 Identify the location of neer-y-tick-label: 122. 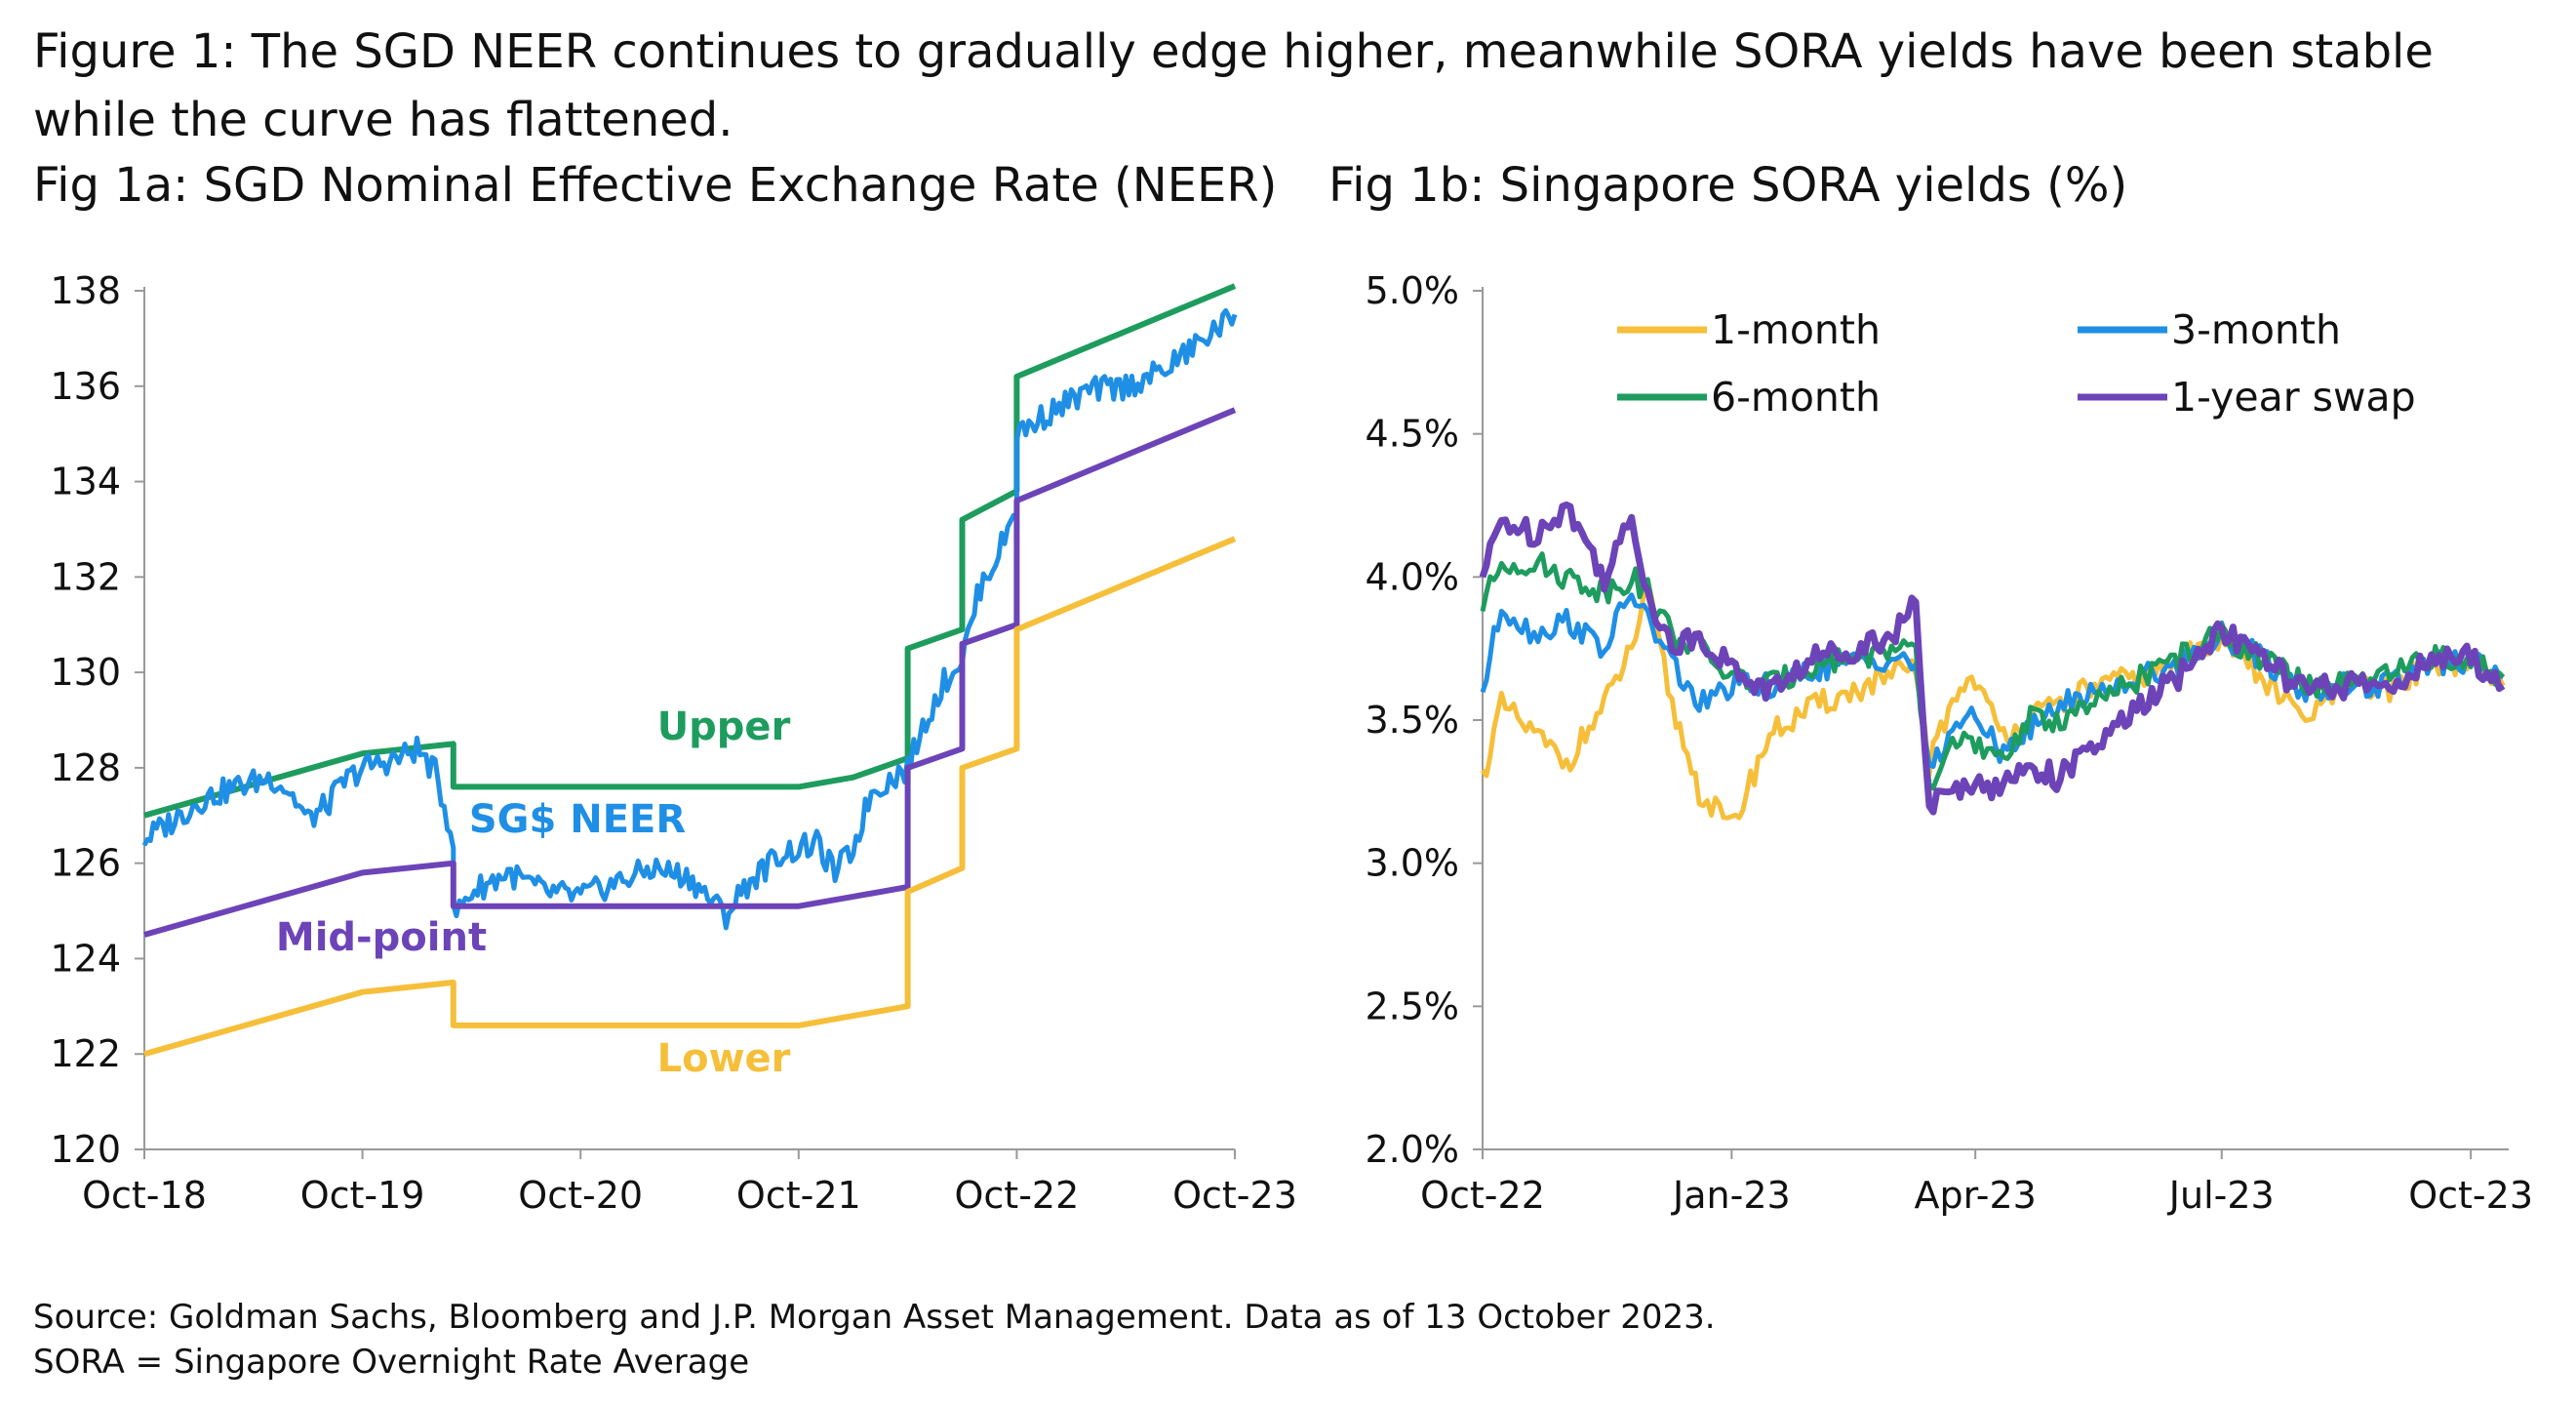
(85, 1053).